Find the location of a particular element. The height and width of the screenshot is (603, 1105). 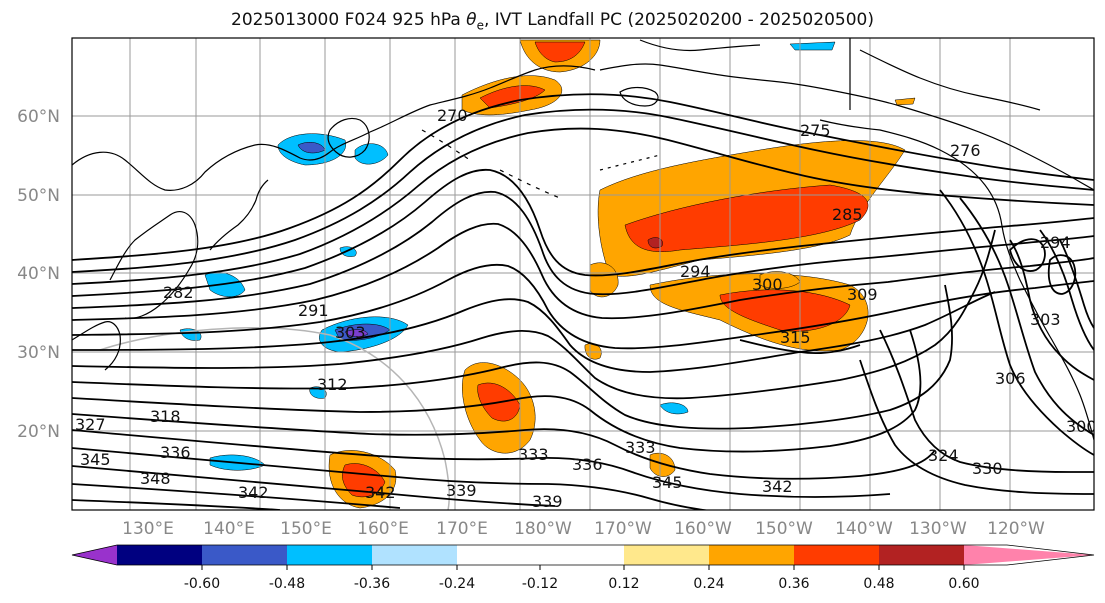

lon-label: 150°E is located at coordinates (306, 529).